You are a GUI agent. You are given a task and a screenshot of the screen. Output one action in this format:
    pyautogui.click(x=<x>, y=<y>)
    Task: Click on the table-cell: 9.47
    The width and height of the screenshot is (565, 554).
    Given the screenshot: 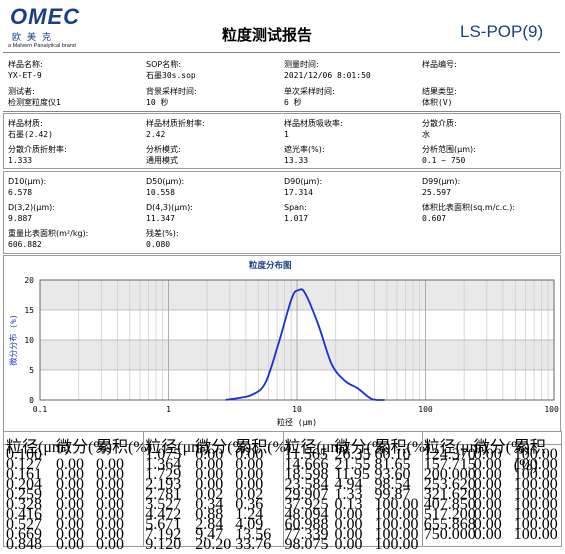 What is the action you would take?
    pyautogui.click(x=209, y=534)
    